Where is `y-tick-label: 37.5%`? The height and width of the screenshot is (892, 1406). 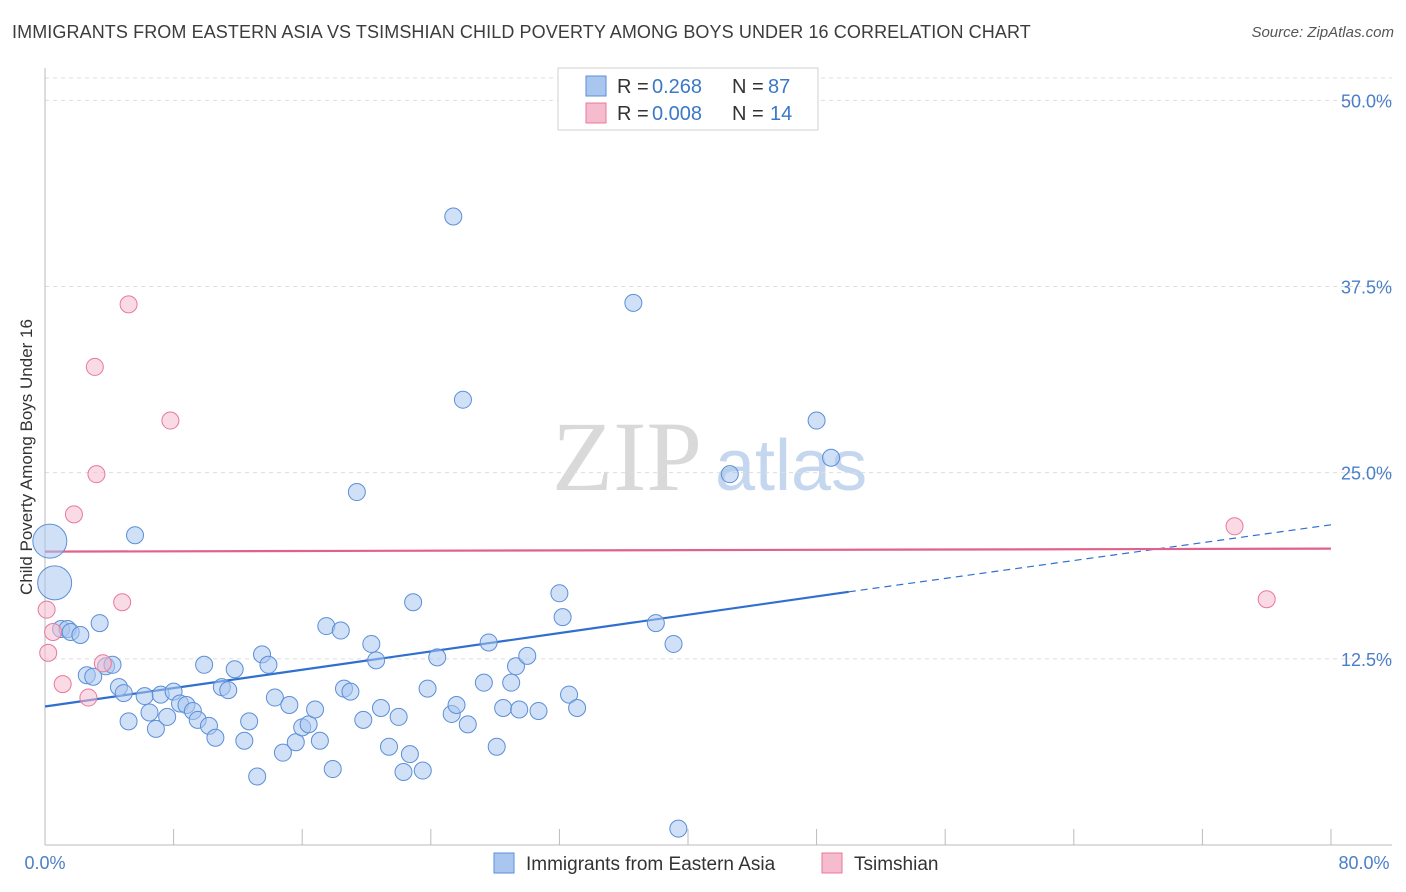 y-tick-label: 37.5% is located at coordinates (1366, 288).